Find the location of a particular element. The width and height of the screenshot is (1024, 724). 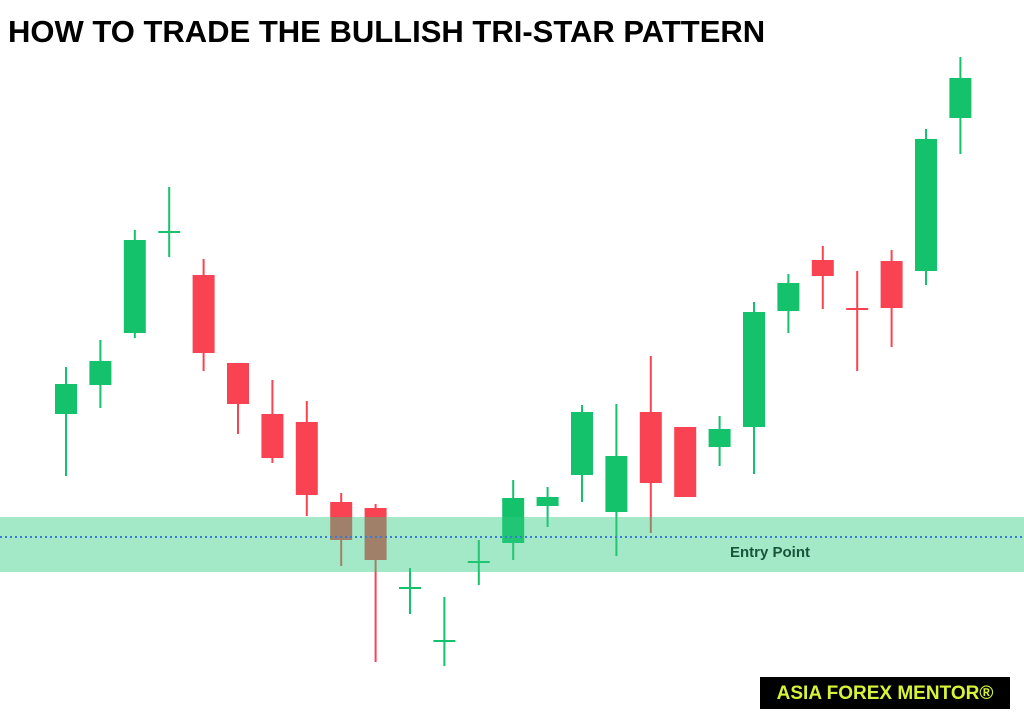

entry-label: Entry Point is located at coordinates (770, 552).